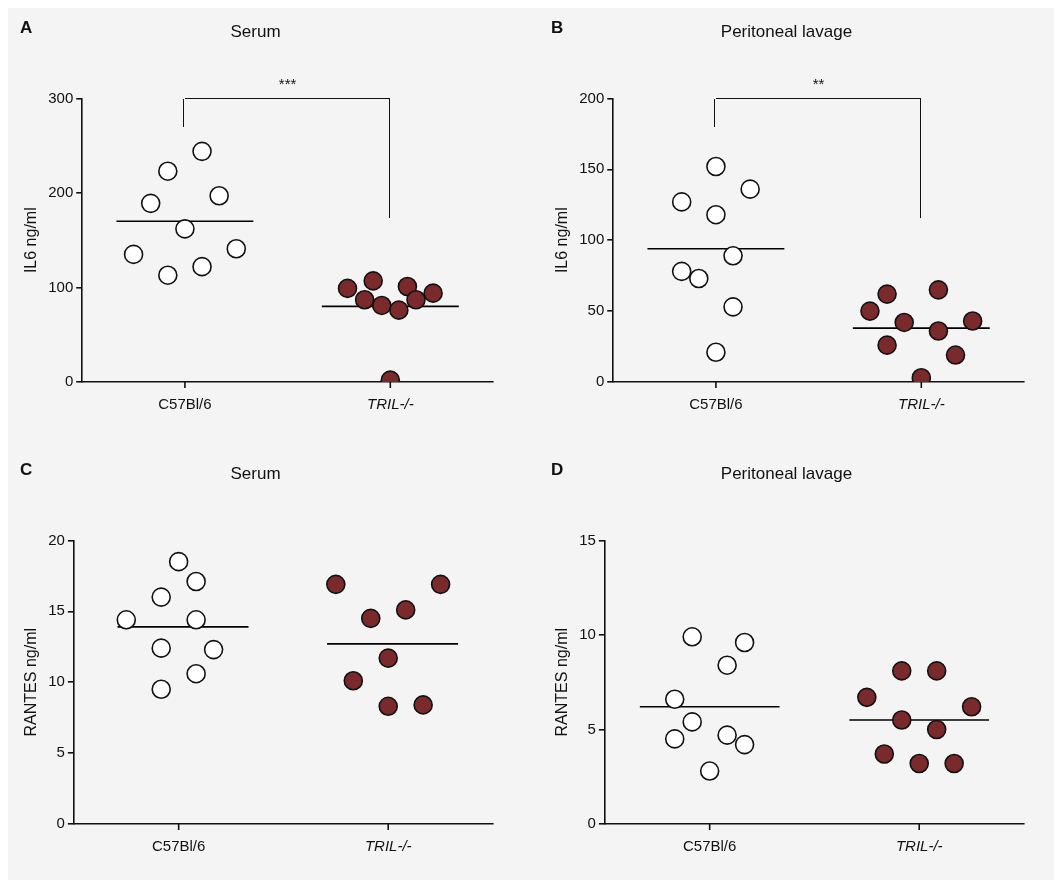 This screenshot has height=885, width=1062. What do you see at coordinates (557, 469) in the screenshot?
I see `text: D` at bounding box center [557, 469].